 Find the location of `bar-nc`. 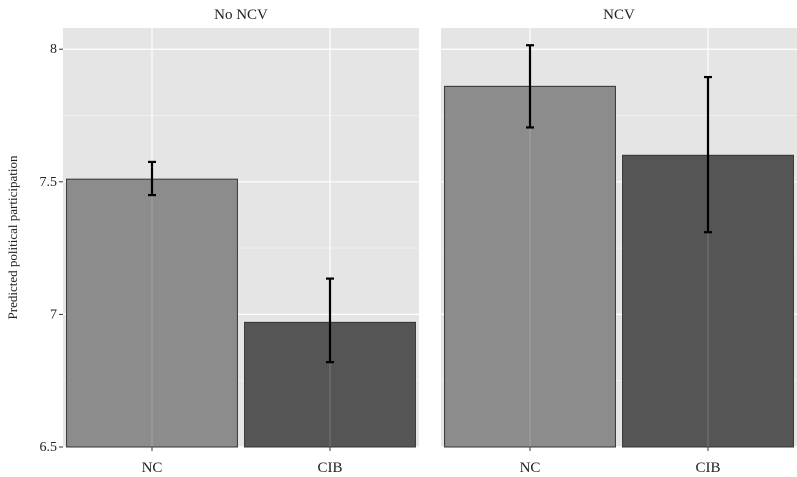

bar-nc is located at coordinates (152, 313).